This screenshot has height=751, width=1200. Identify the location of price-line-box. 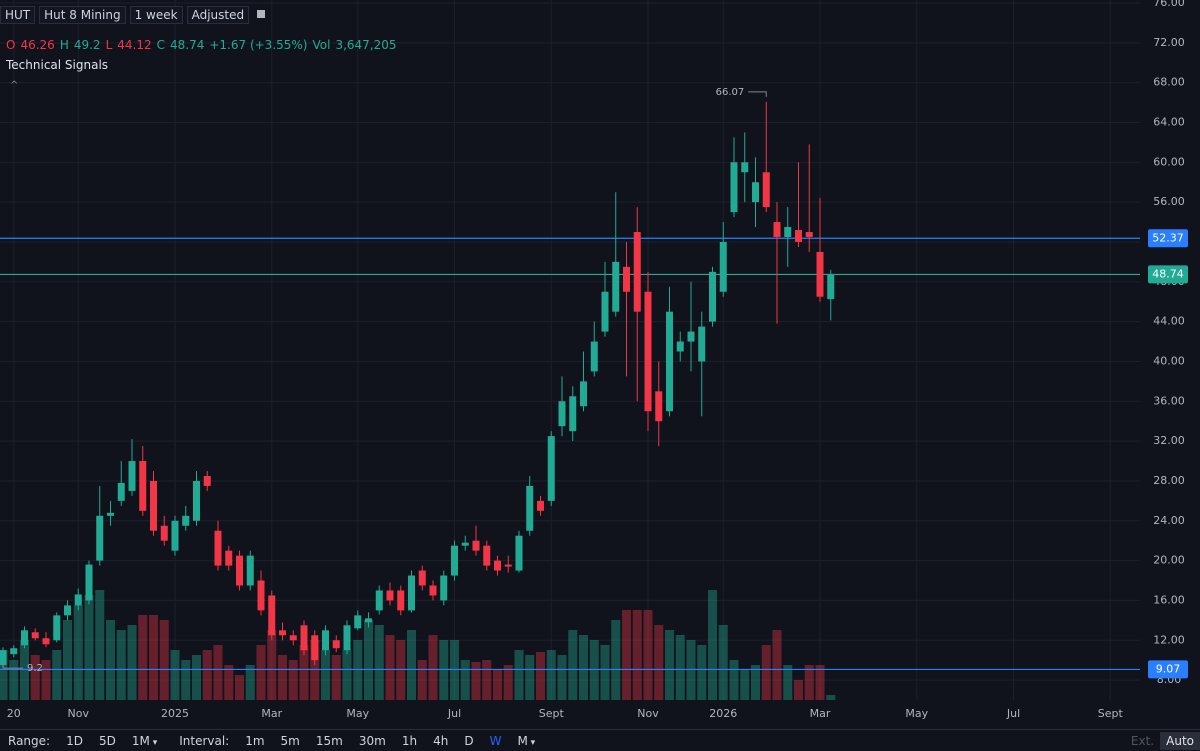
(1168, 238).